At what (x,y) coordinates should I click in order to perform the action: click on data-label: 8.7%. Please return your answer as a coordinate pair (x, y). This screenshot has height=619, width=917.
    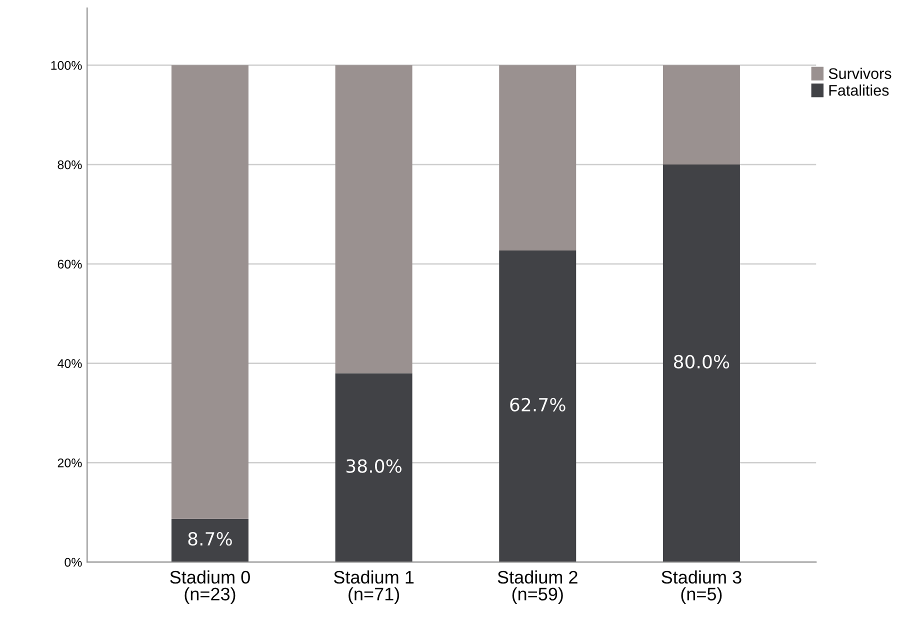
    Looking at the image, I should click on (210, 539).